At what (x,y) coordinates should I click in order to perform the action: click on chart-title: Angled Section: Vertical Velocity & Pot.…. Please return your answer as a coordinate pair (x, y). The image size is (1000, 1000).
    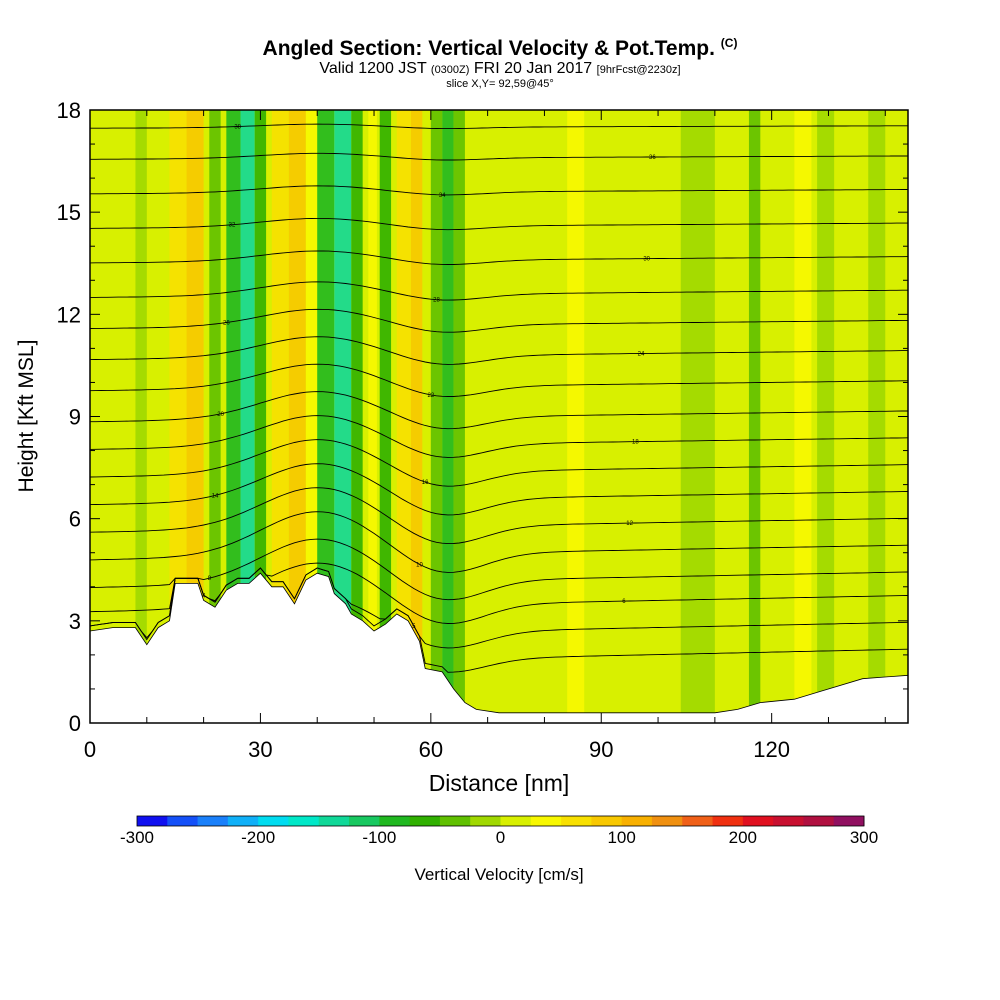
    Looking at the image, I should click on (500, 48).